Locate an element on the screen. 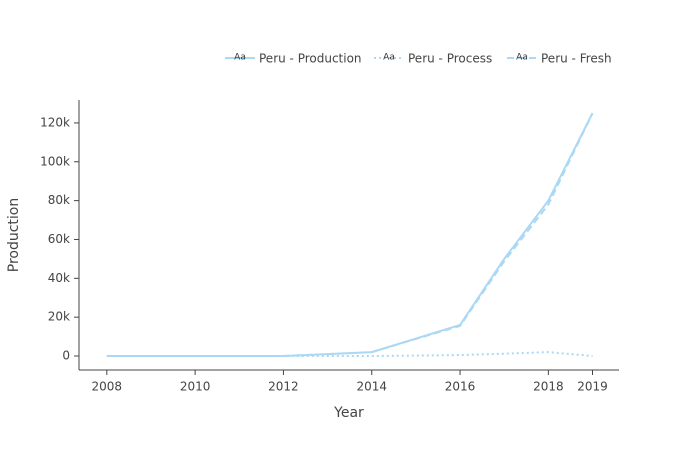  legend-label: Peru - Process is located at coordinates (450, 59).